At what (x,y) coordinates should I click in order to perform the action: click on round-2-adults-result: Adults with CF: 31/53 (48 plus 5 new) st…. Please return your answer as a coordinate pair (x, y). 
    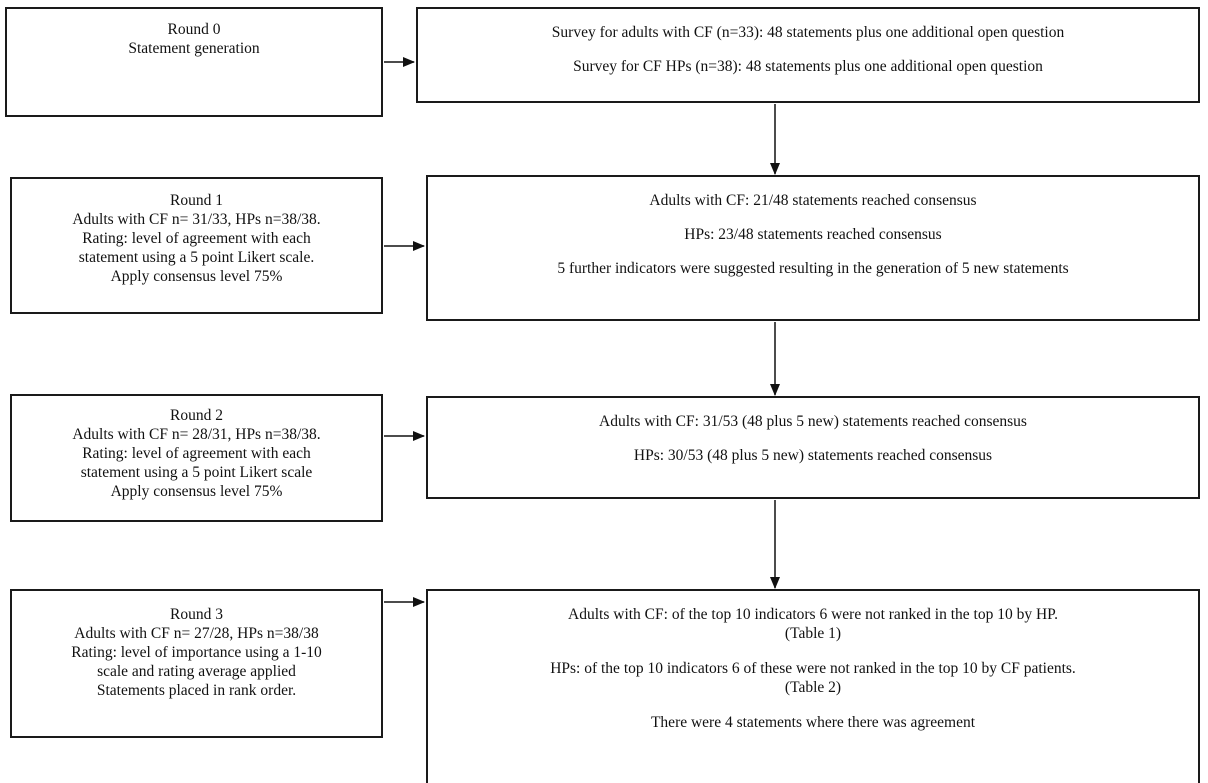
    Looking at the image, I should click on (813, 421).